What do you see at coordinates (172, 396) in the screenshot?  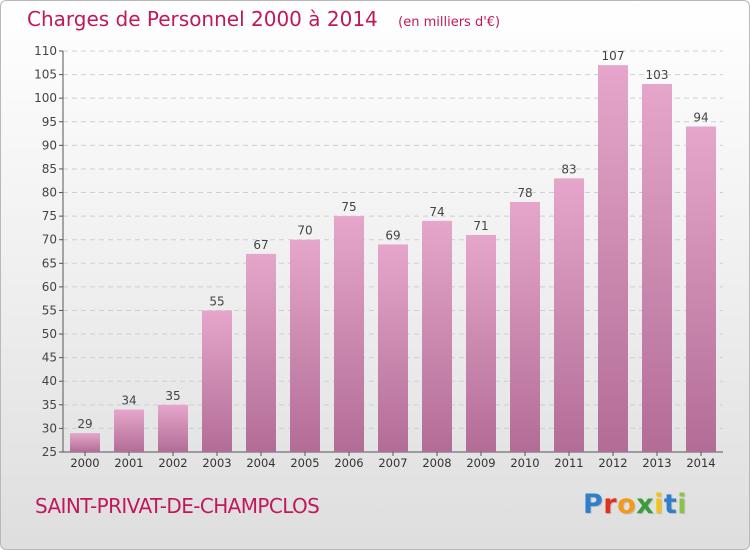 I see `value-label-2002: 35` at bounding box center [172, 396].